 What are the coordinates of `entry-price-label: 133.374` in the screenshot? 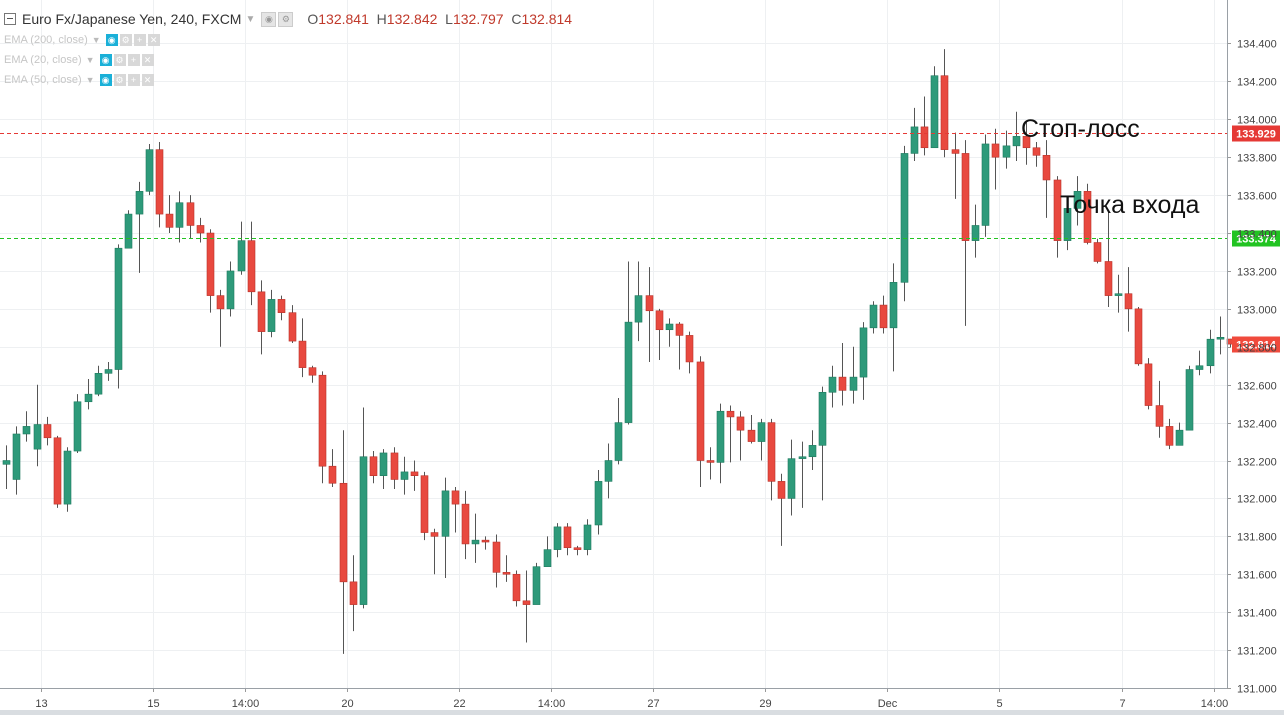 It's located at (1256, 240).